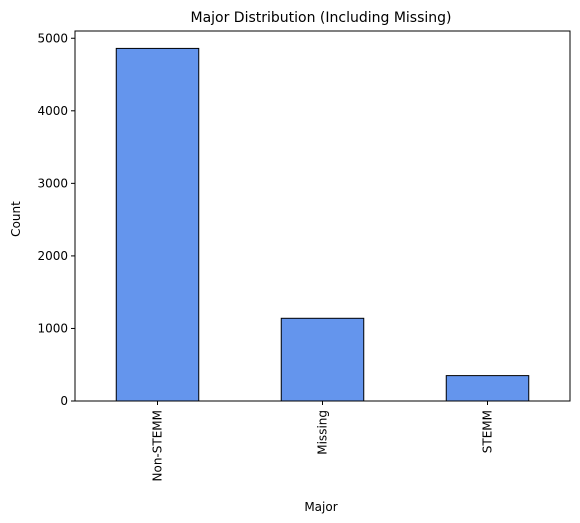 Image resolution: width=580 pixels, height=523 pixels. Describe the element at coordinates (157, 224) in the screenshot. I see `bar-non-stemm` at that location.